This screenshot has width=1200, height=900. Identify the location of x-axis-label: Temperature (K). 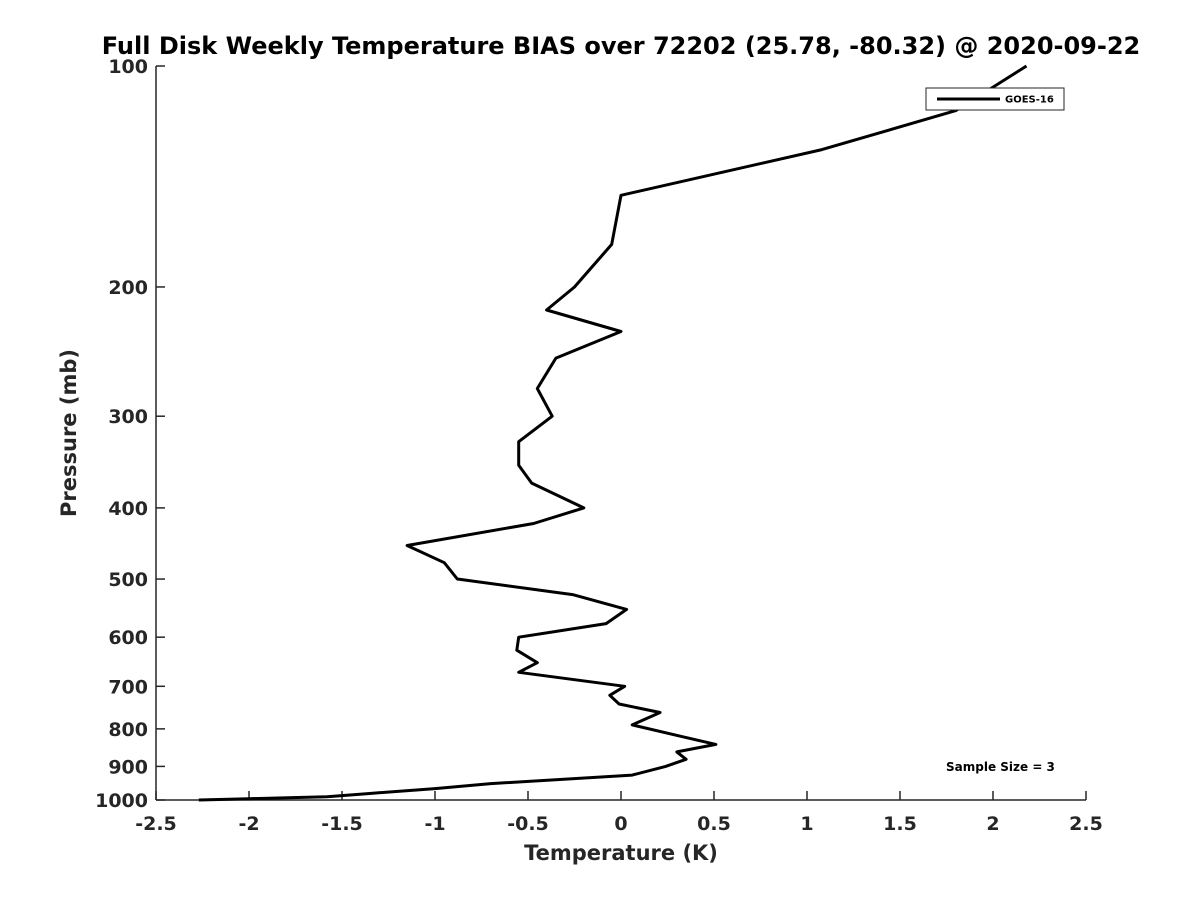
(621, 853).